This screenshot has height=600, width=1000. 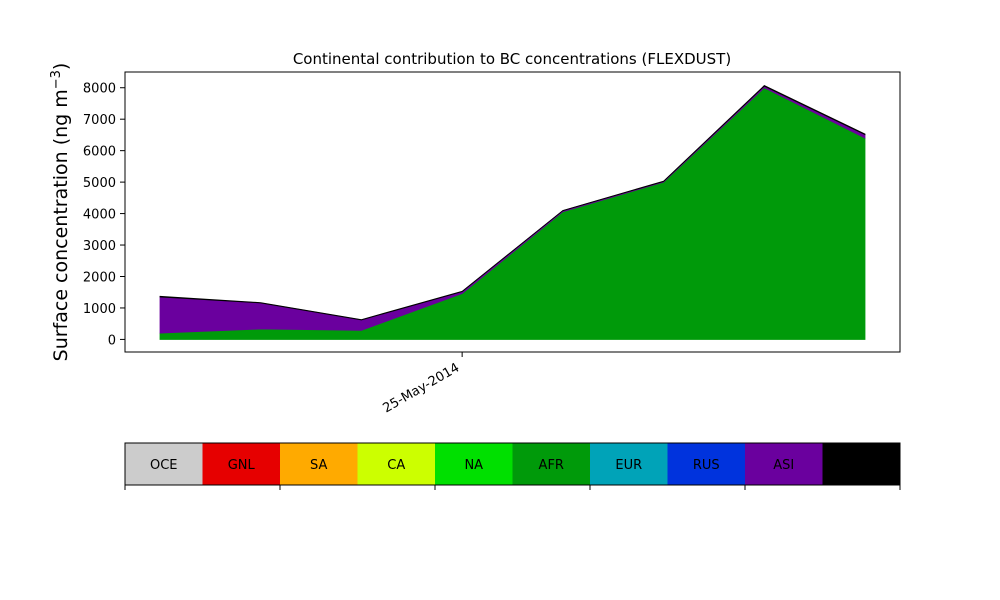 I want to click on legend-swatch-aus, so click(x=861, y=464).